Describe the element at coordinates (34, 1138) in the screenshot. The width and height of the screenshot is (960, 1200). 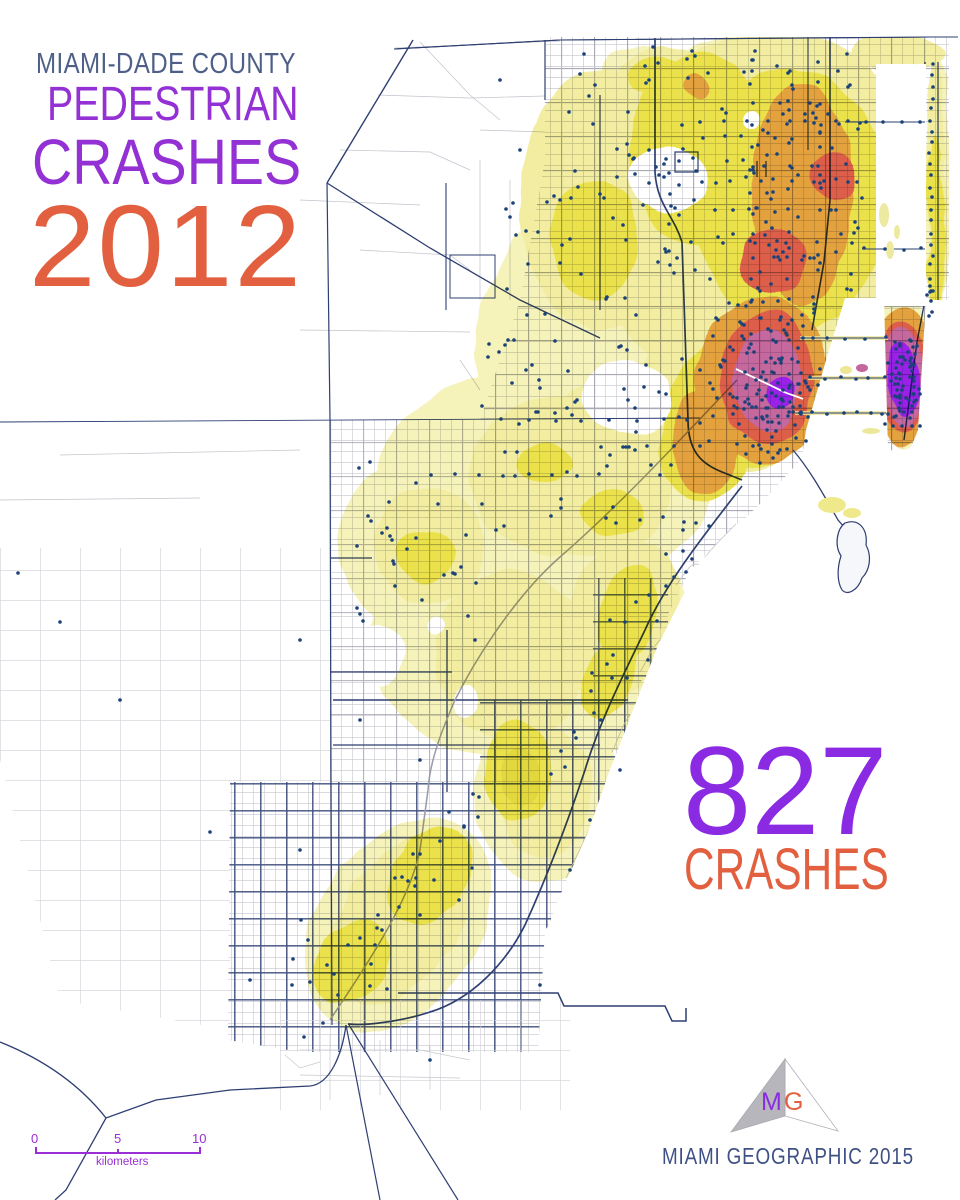
I see `svg-text: 0` at that location.